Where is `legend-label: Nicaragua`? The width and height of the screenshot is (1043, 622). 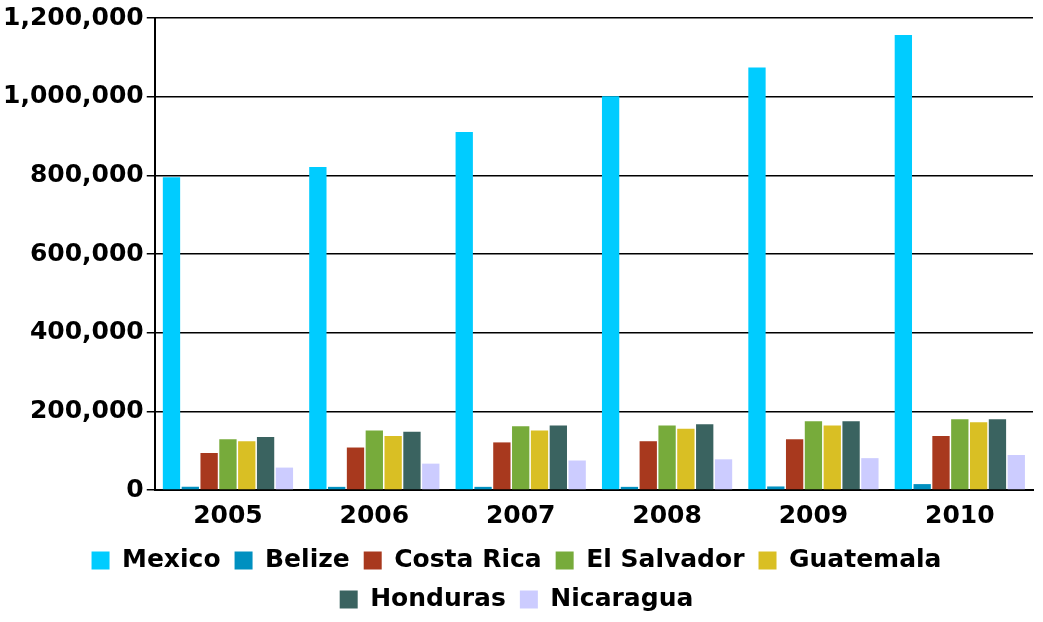
legend-label: Nicaragua is located at coordinates (622, 597).